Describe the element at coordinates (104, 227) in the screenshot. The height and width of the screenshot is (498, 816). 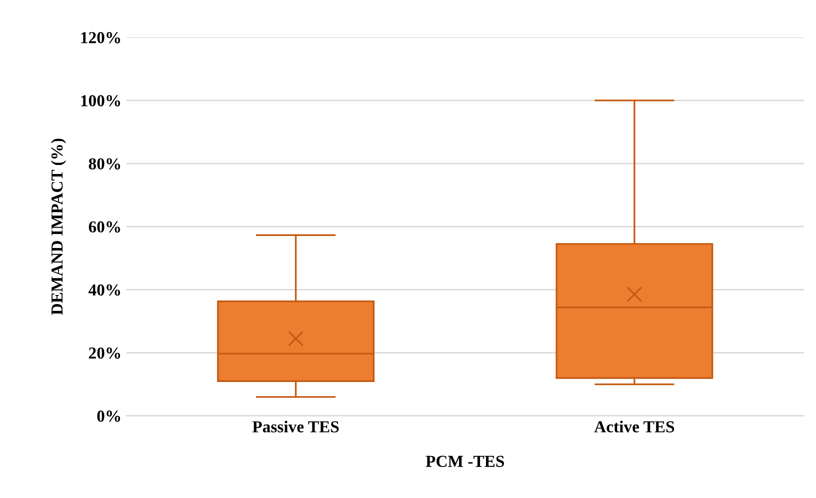
I see `y-tick-label: 60%` at that location.